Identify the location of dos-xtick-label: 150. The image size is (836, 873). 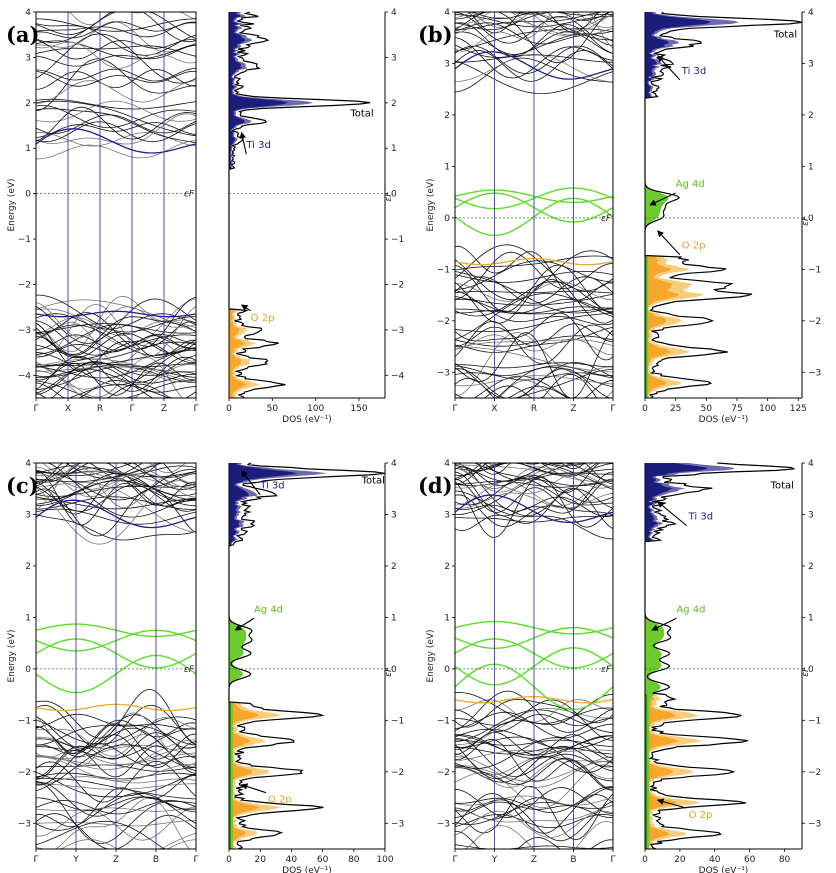
(358, 409).